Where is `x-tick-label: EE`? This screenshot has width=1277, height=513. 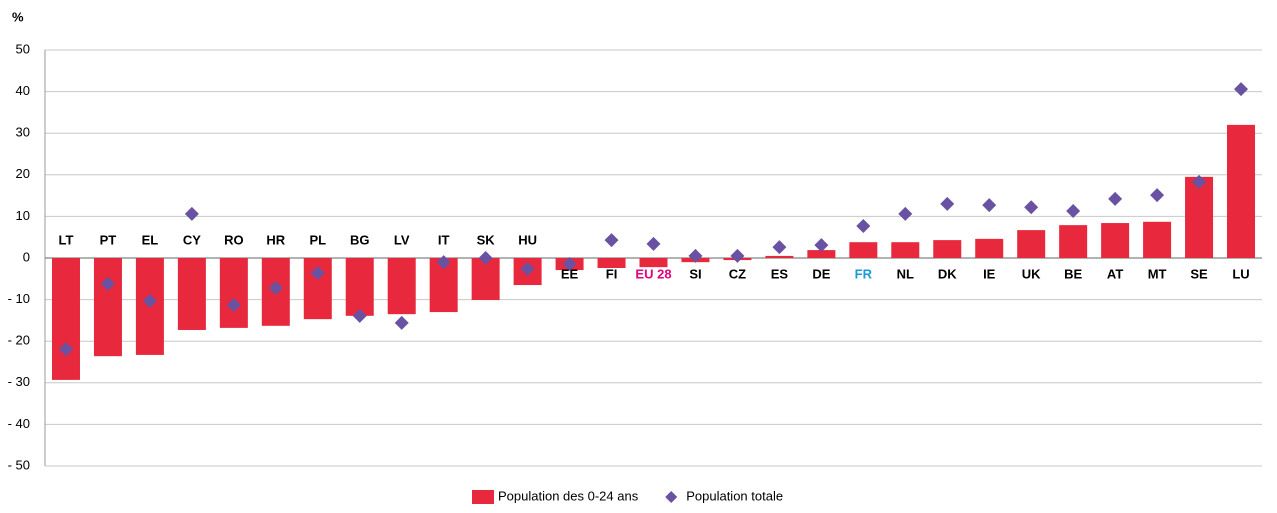
x-tick-label: EE is located at coordinates (570, 273).